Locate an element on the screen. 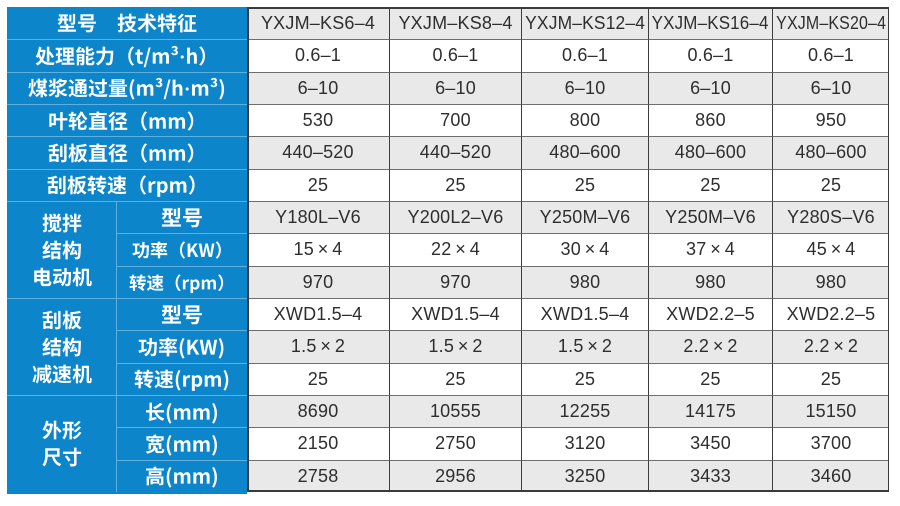 Image resolution: width=900 pixels, height=506 pixels. spec-value-cell: 10555 is located at coordinates (455, 411).